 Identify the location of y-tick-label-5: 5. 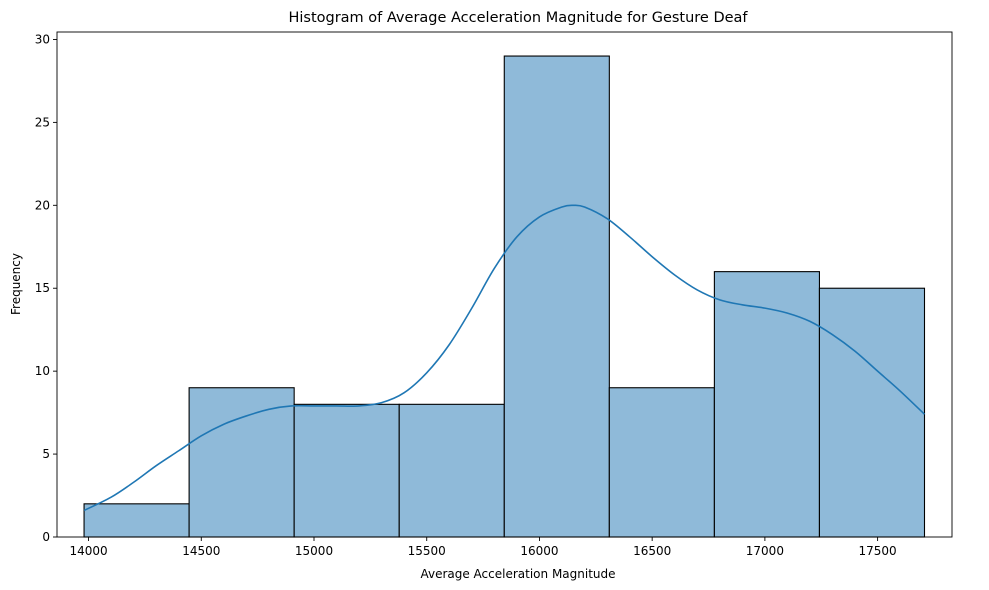
(46, 454).